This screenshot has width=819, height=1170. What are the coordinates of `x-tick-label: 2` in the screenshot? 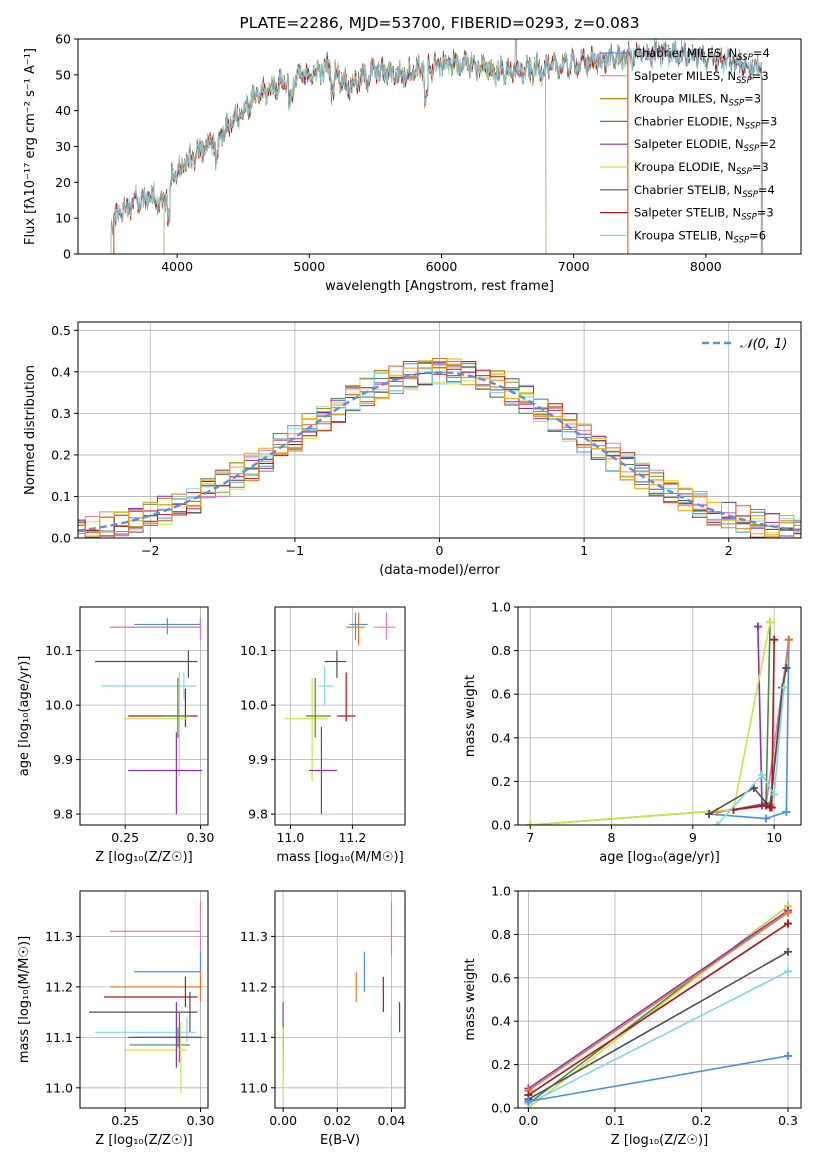 It's located at (729, 550).